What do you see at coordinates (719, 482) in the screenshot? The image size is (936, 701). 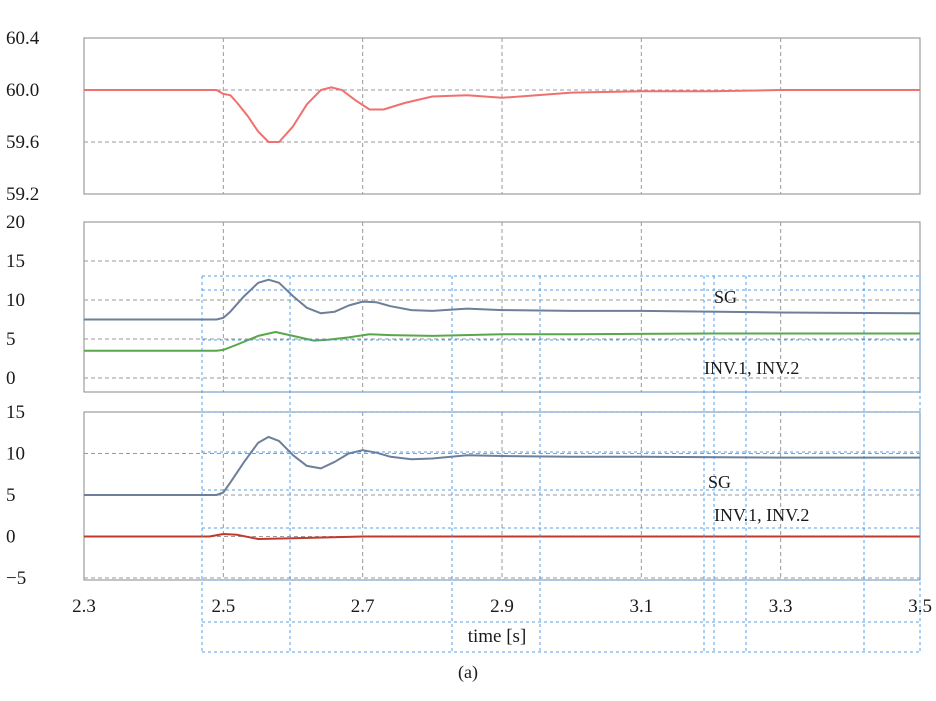 I see `annotation-sg-bottom: SG` at bounding box center [719, 482].